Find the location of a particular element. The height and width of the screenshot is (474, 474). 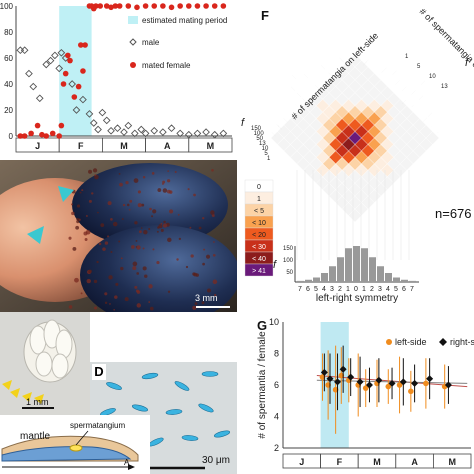

colorbar-label: 0 is located at coordinates (259, 187).